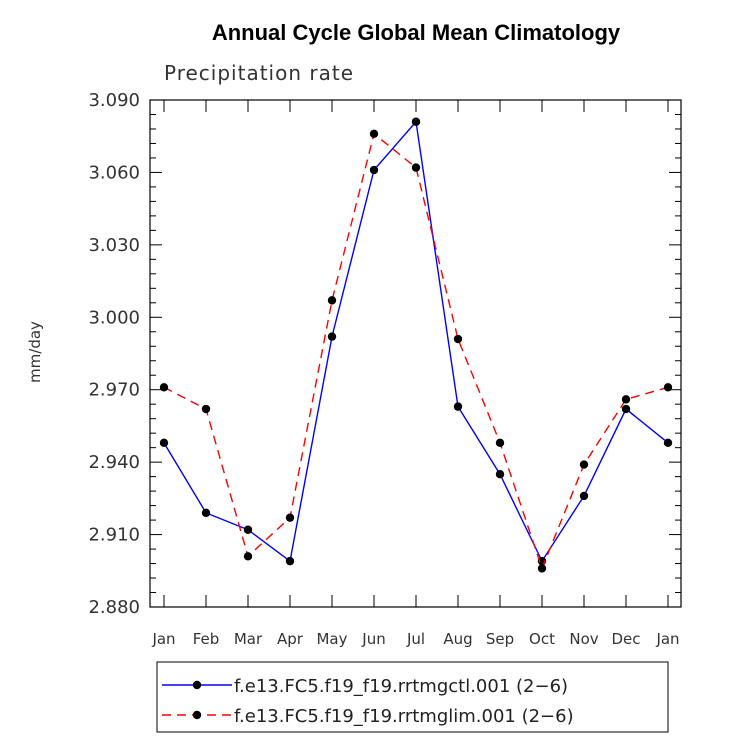 The image size is (733, 739). What do you see at coordinates (114, 317) in the screenshot?
I see `y-tick-label: 3.000` at bounding box center [114, 317].